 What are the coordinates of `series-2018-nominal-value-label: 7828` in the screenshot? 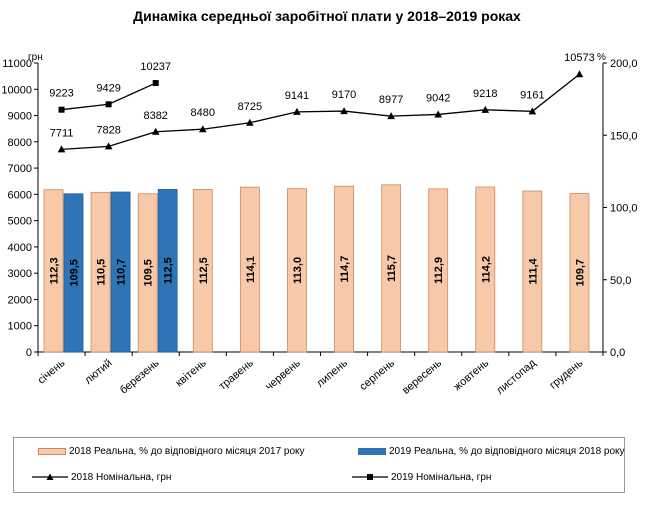 It's located at (108, 130).